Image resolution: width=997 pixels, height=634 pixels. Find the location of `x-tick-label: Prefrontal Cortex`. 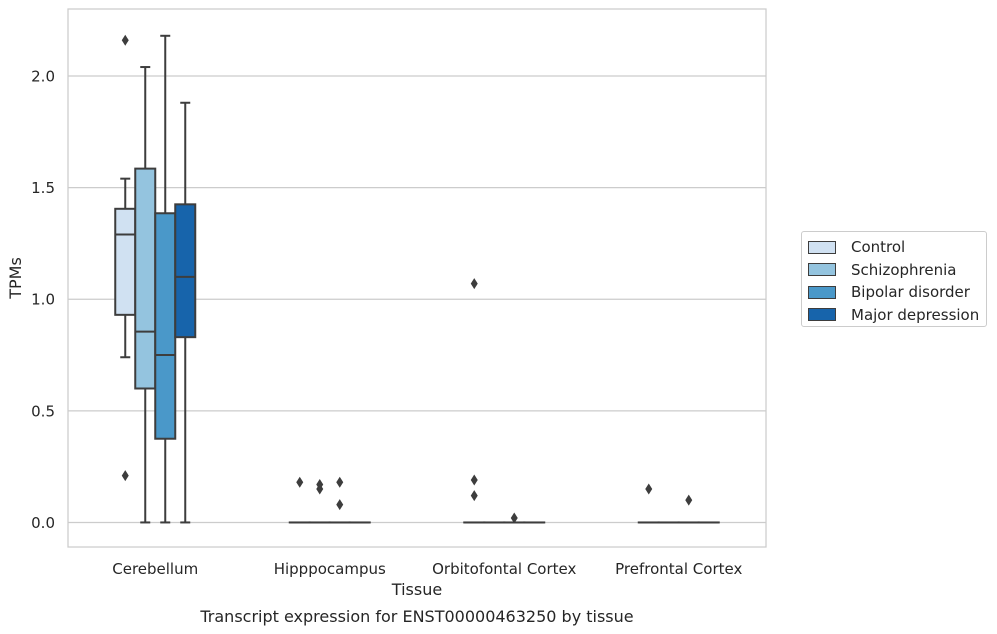

x-tick-label: Prefrontal Cortex is located at coordinates (678, 569).